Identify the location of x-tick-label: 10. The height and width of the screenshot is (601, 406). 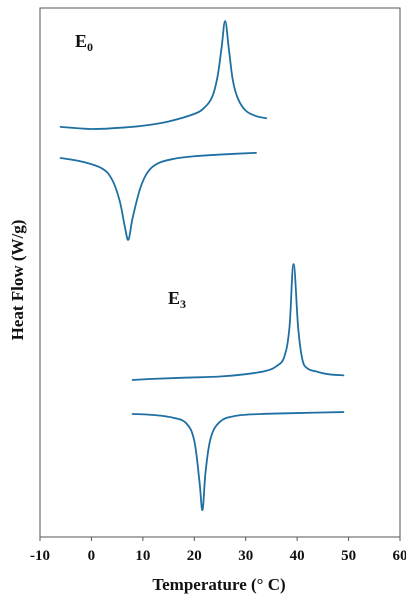
(142, 556).